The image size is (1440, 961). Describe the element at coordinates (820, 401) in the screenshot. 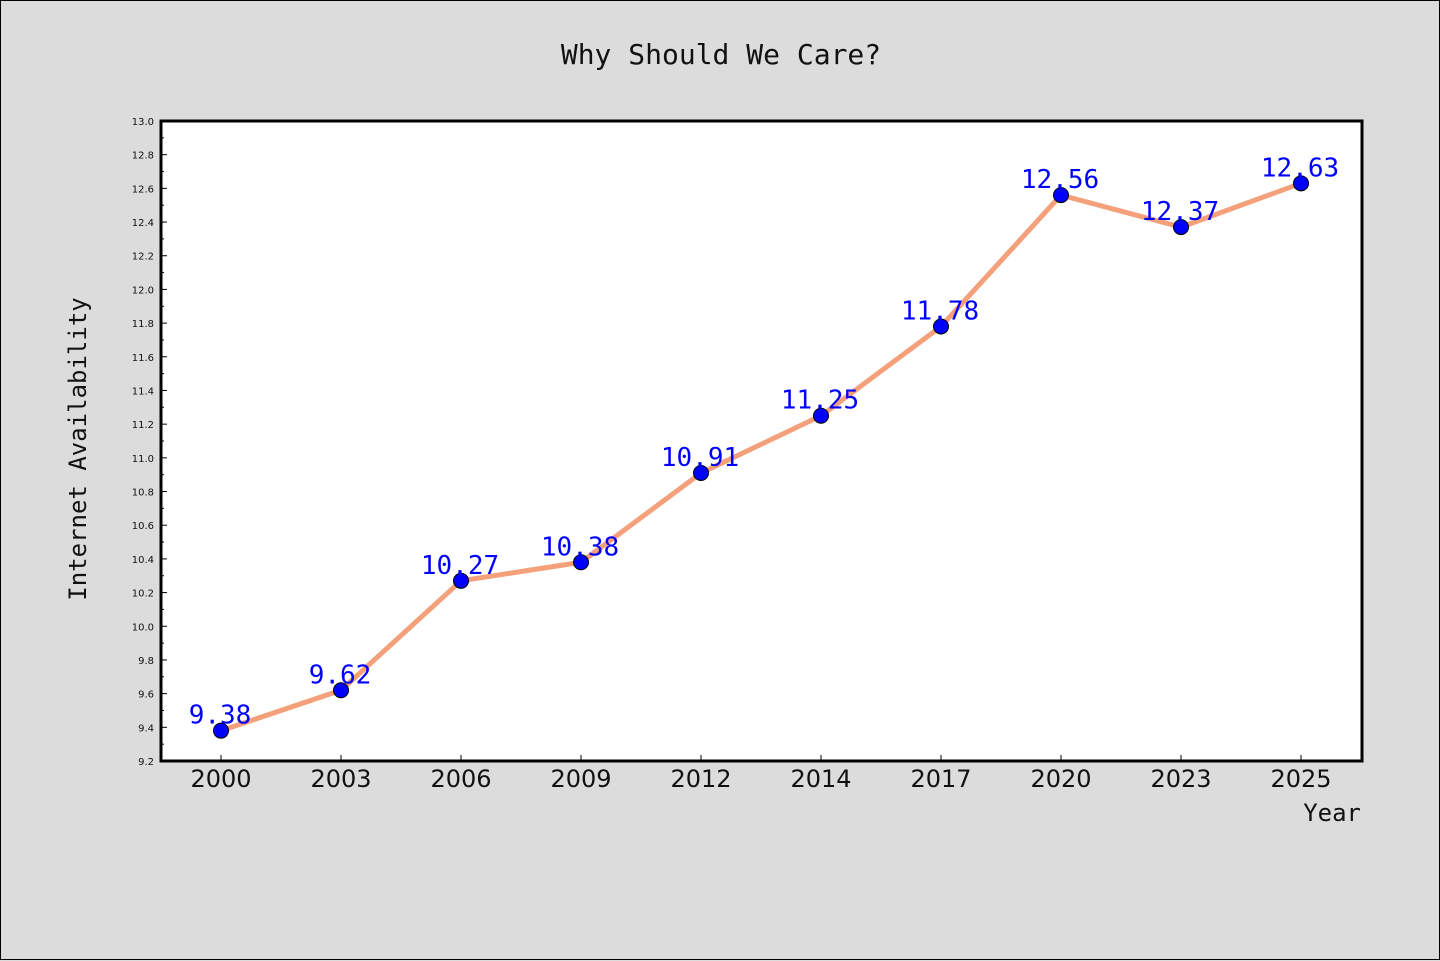

I see `data-label: 11.25` at that location.